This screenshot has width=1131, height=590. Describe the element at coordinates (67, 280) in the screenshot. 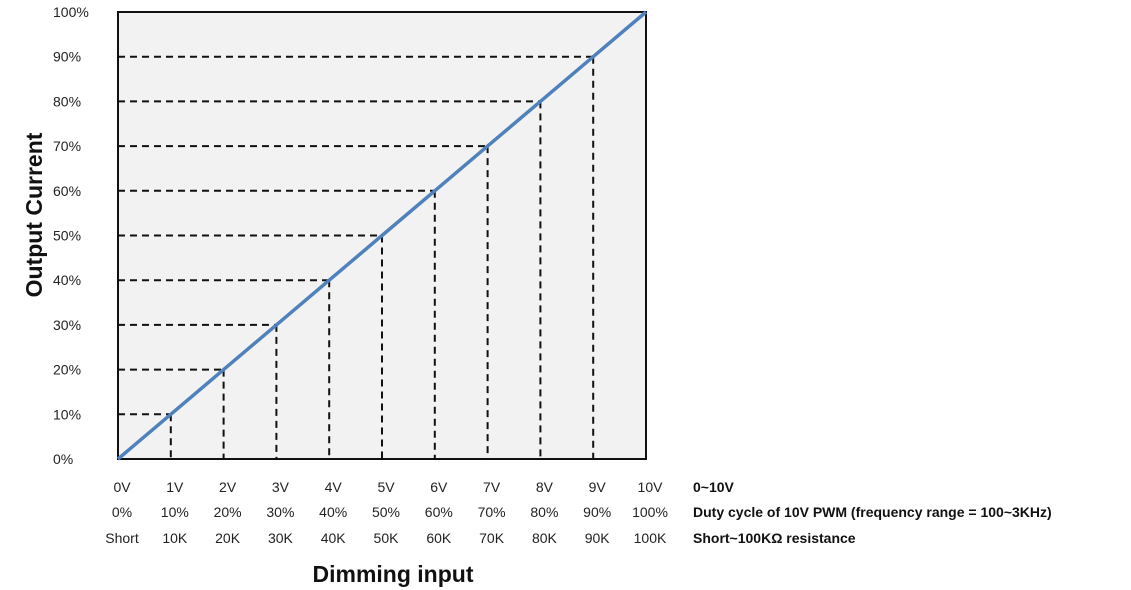

I see `y-tick-label: 40%` at that location.